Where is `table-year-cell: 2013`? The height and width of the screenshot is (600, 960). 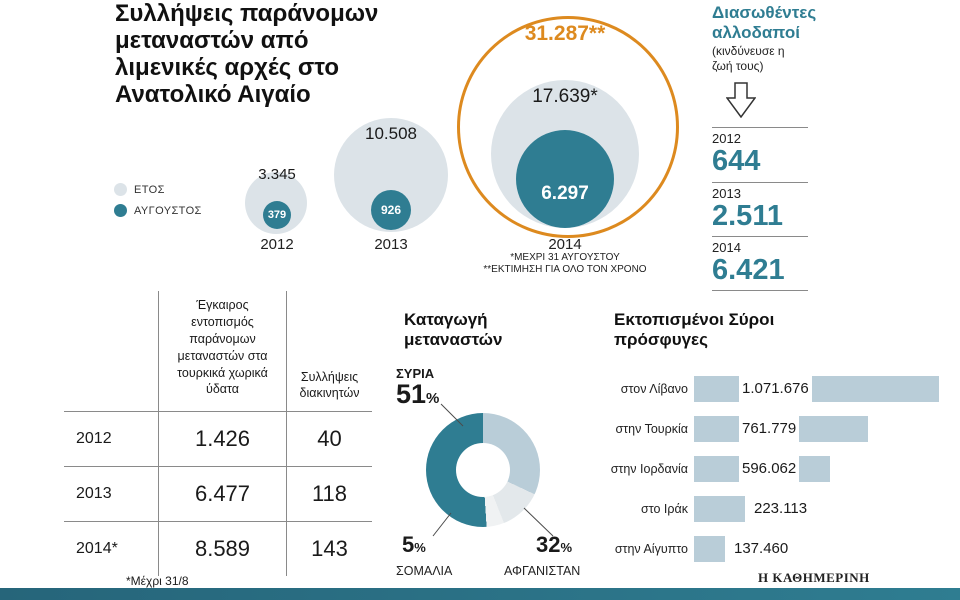 table-year-cell: 2013 is located at coordinates (111, 493).